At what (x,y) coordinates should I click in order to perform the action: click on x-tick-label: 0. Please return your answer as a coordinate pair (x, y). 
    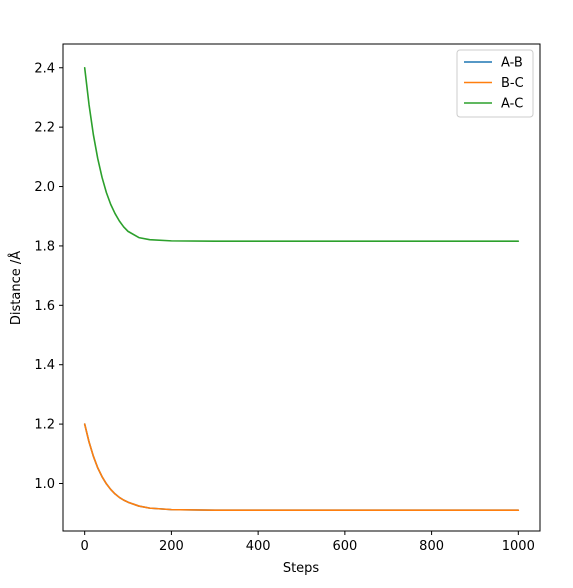
    Looking at the image, I should click on (85, 546).